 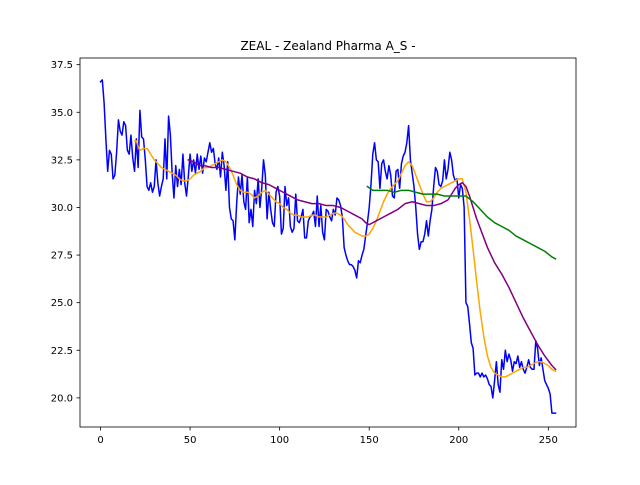 What do you see at coordinates (62, 398) in the screenshot?
I see `y-tick-label: 20.0` at bounding box center [62, 398].